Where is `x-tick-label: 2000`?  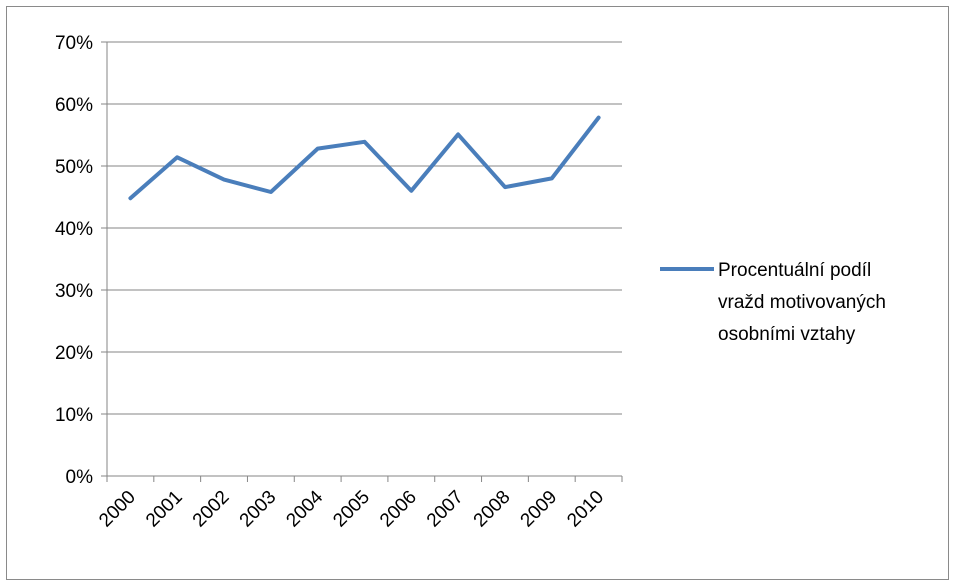 x-tick-label: 2000 is located at coordinates (117, 509).